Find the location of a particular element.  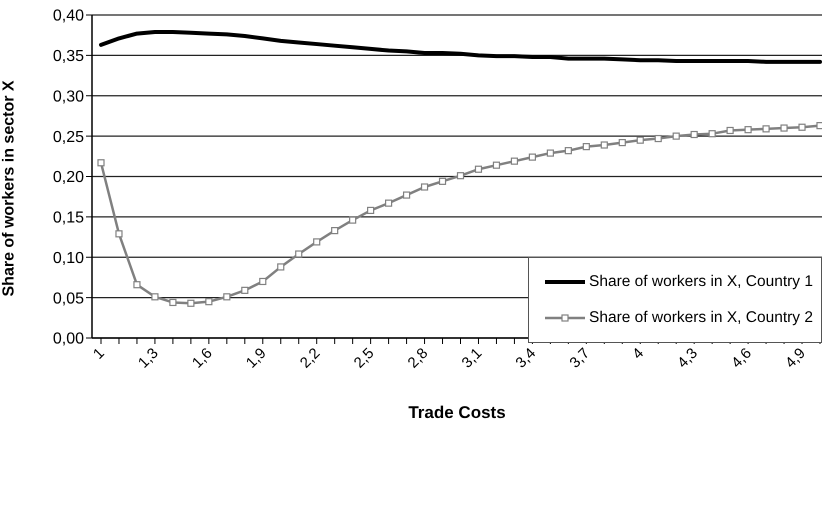

y-tick-label: 0,15 is located at coordinates (68, 218).